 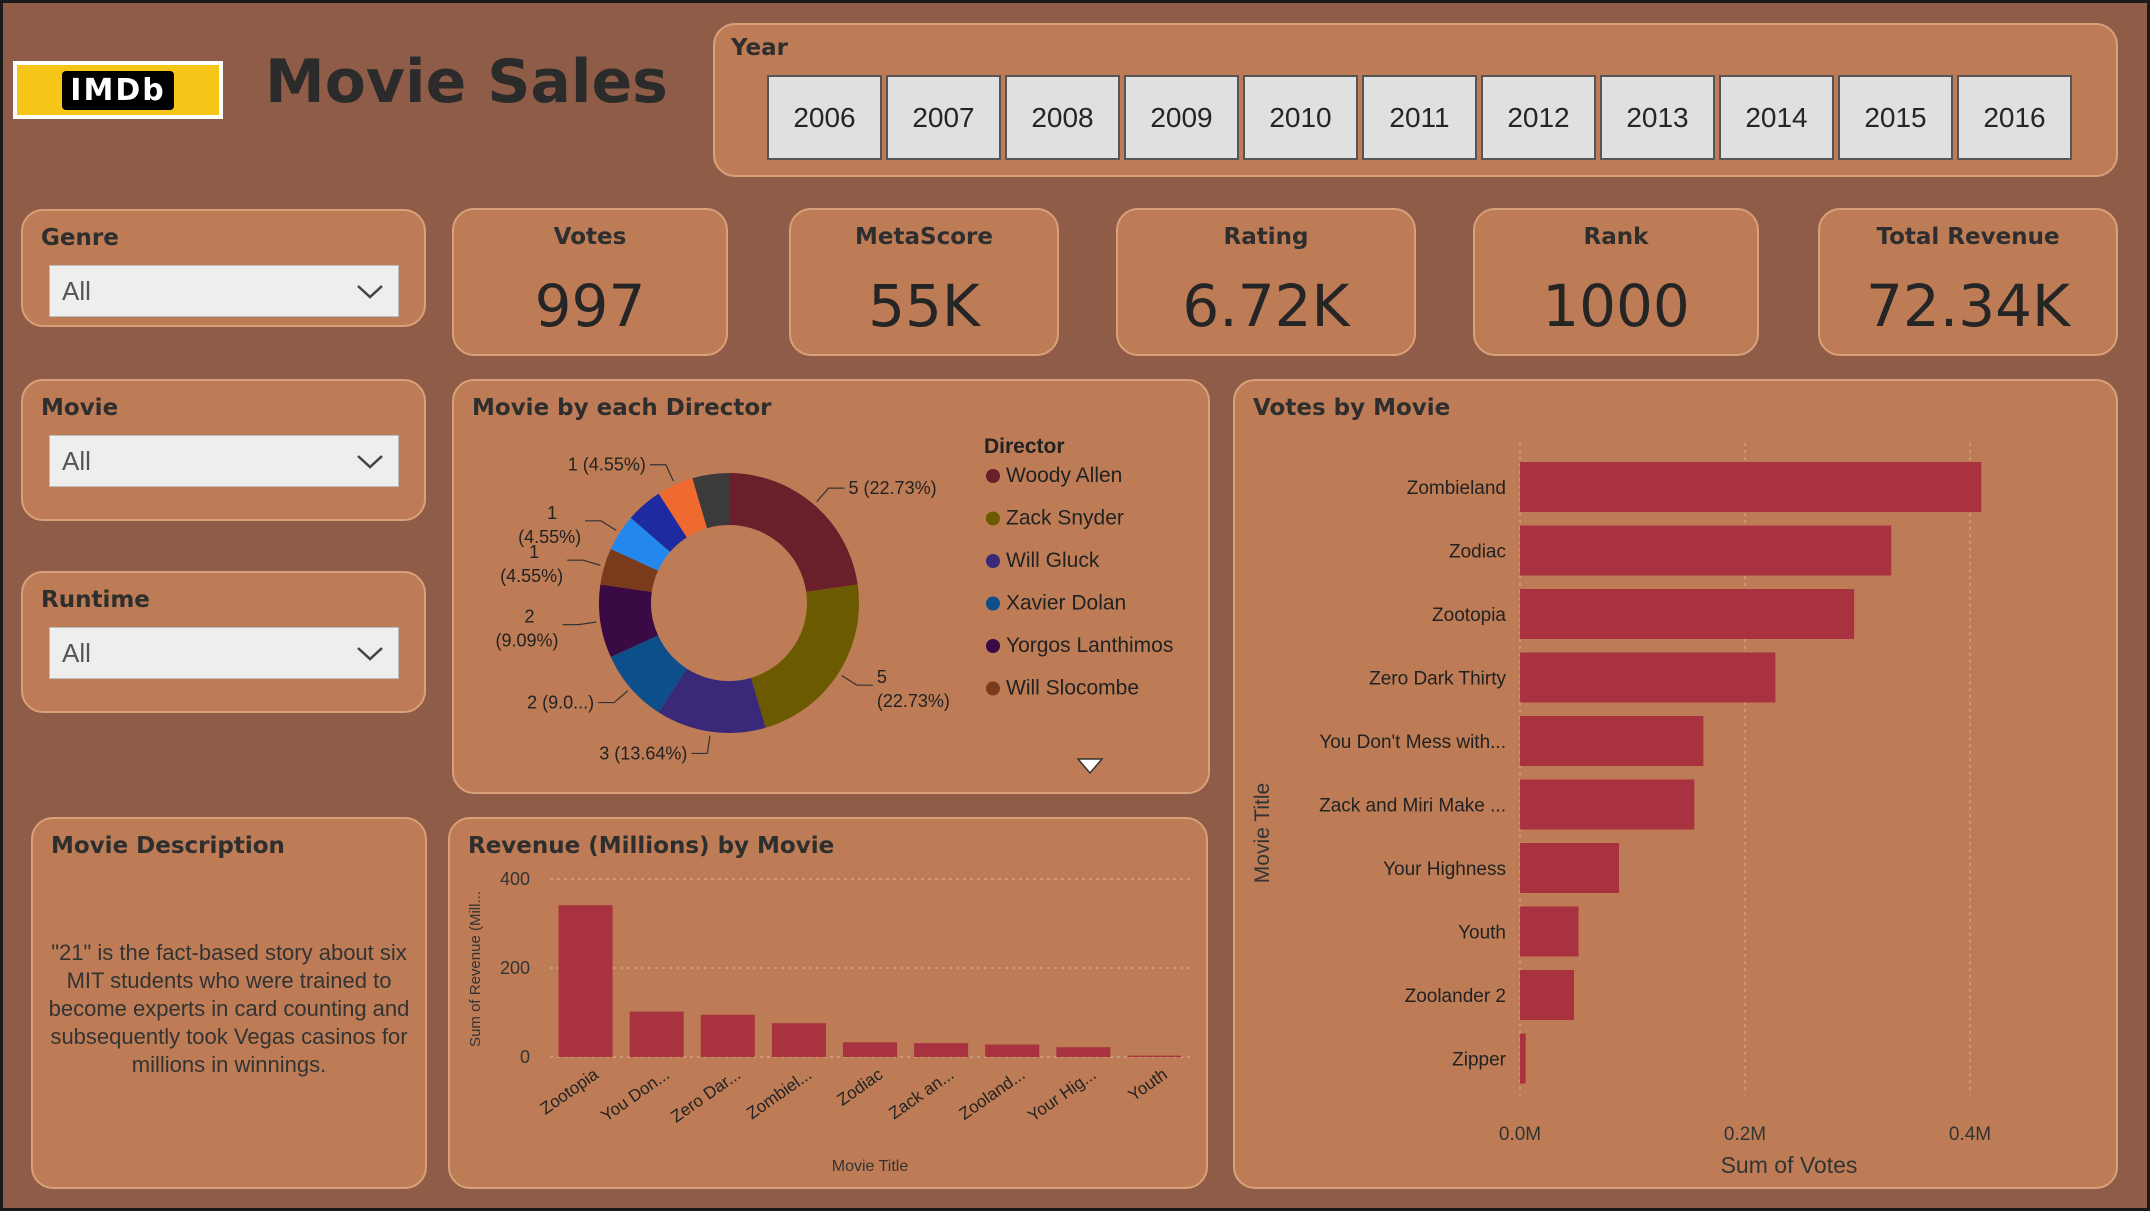 I want to click on kpi-rank-value: 1000, so click(x=1616, y=306).